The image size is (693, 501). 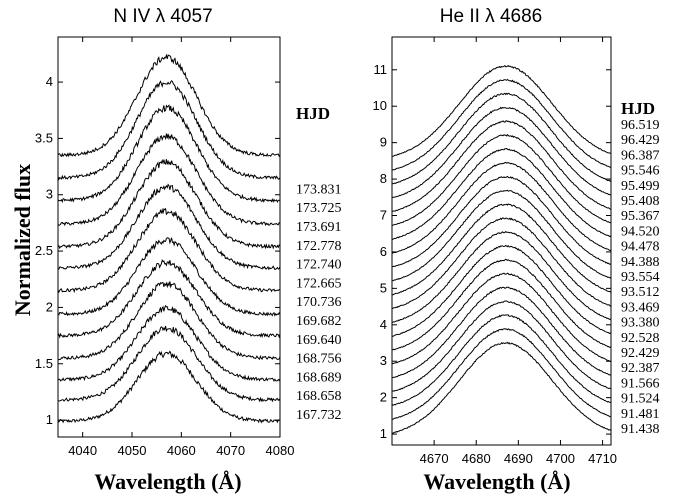 I want to click on spectrum-niv-167.732, so click(x=169, y=387).